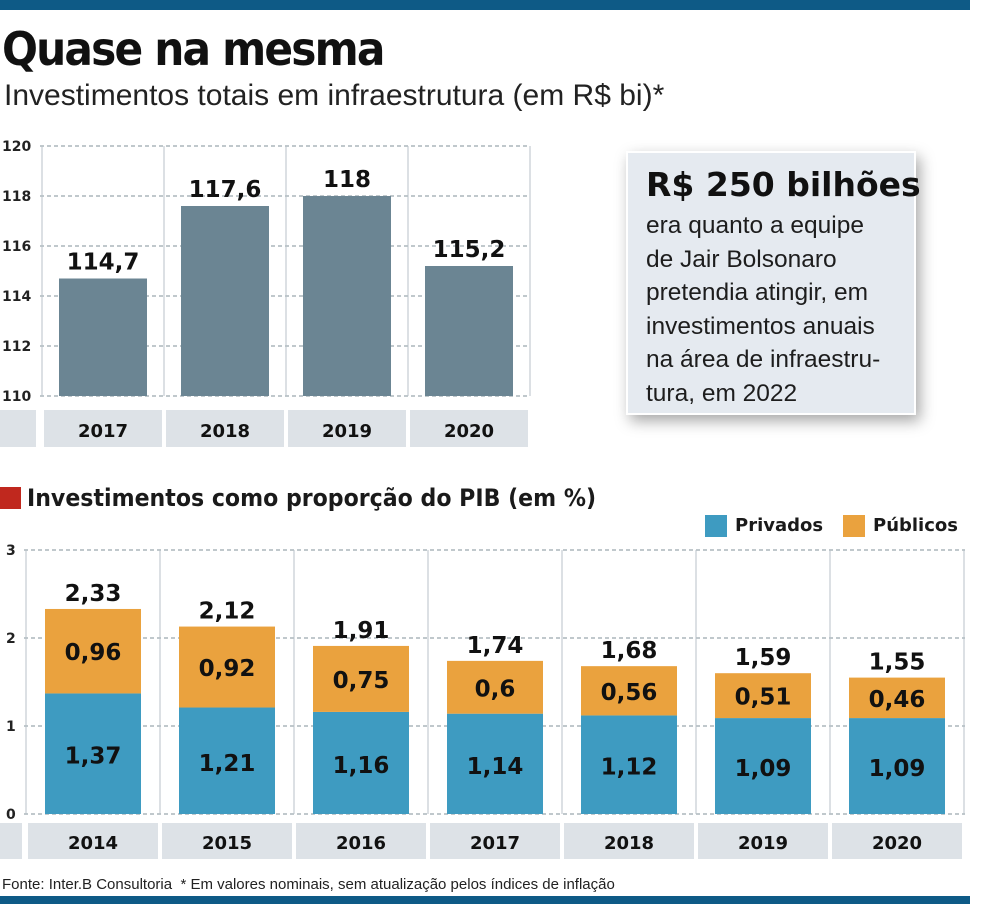 The width and height of the screenshot is (984, 904). Describe the element at coordinates (227, 843) in the screenshot. I see `x-tick-label: 2015` at that location.